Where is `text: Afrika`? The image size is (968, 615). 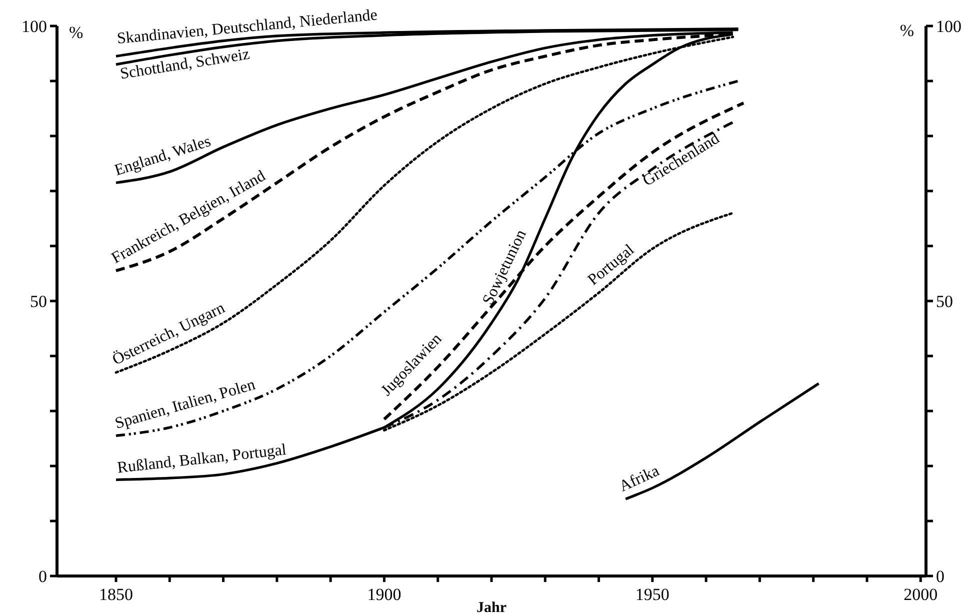 text: Afrika is located at coordinates (639, 479).